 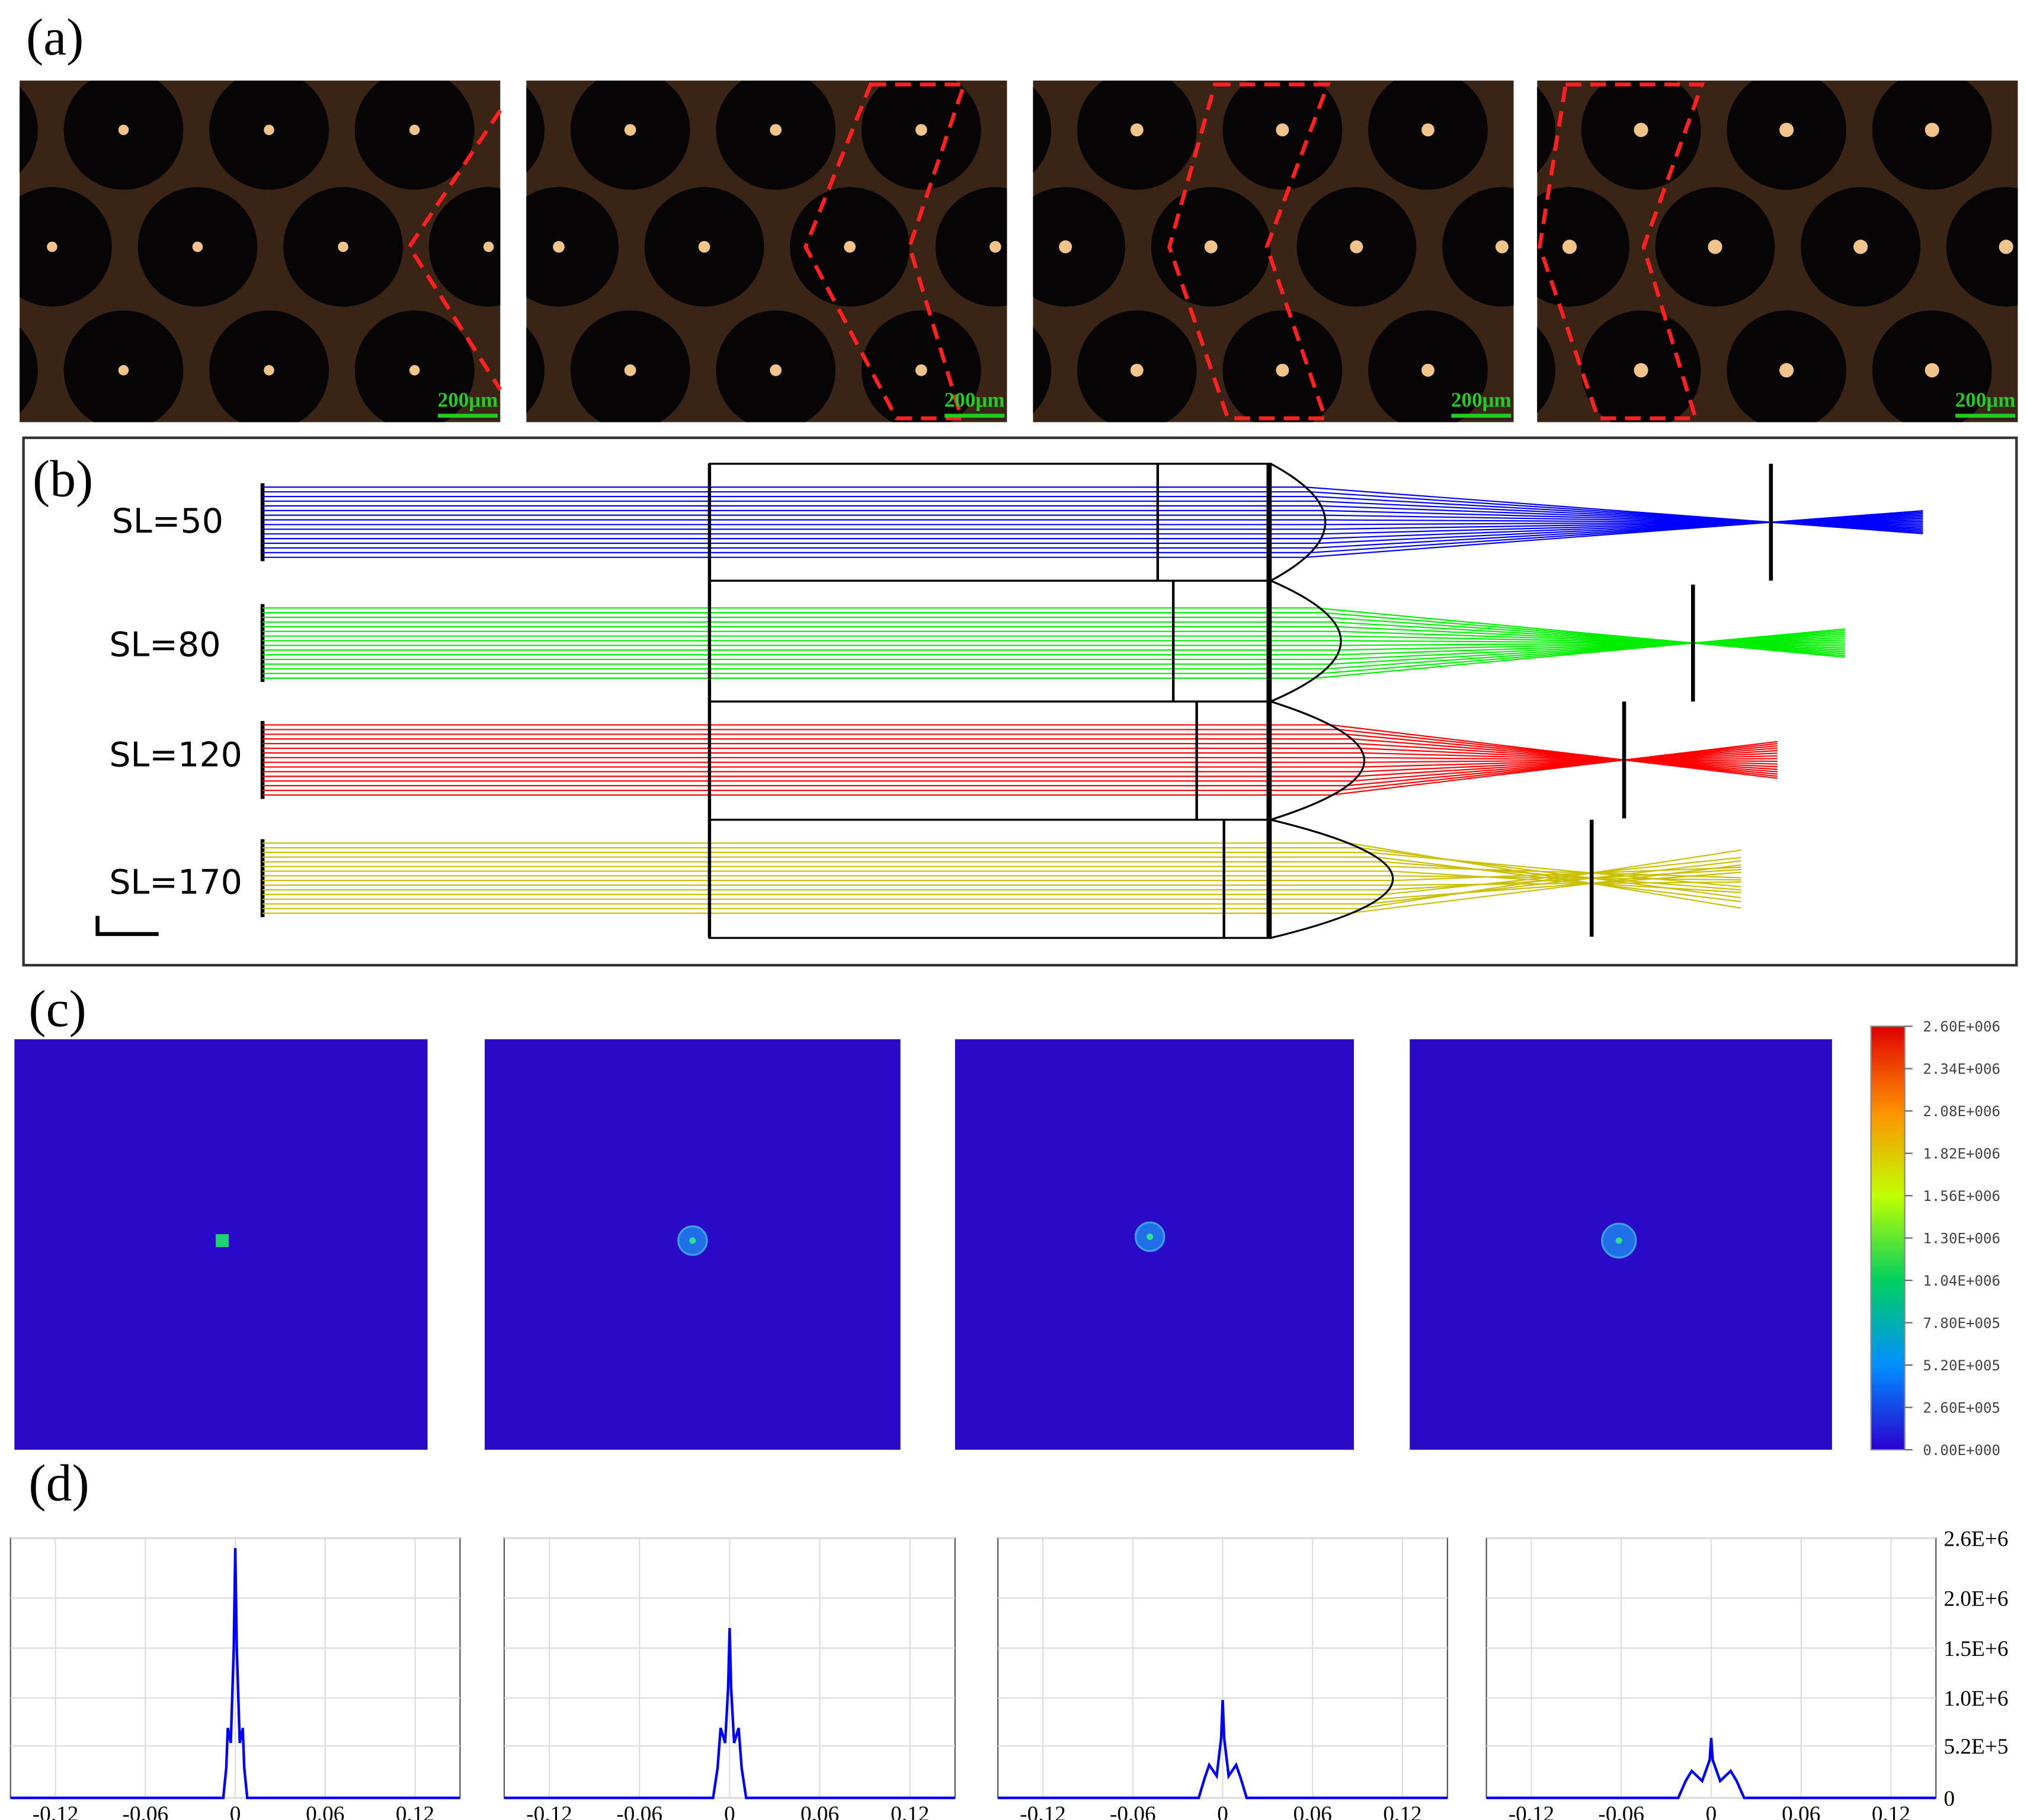 What do you see at coordinates (175, 755) in the screenshot?
I see `row-label: SL=120` at bounding box center [175, 755].